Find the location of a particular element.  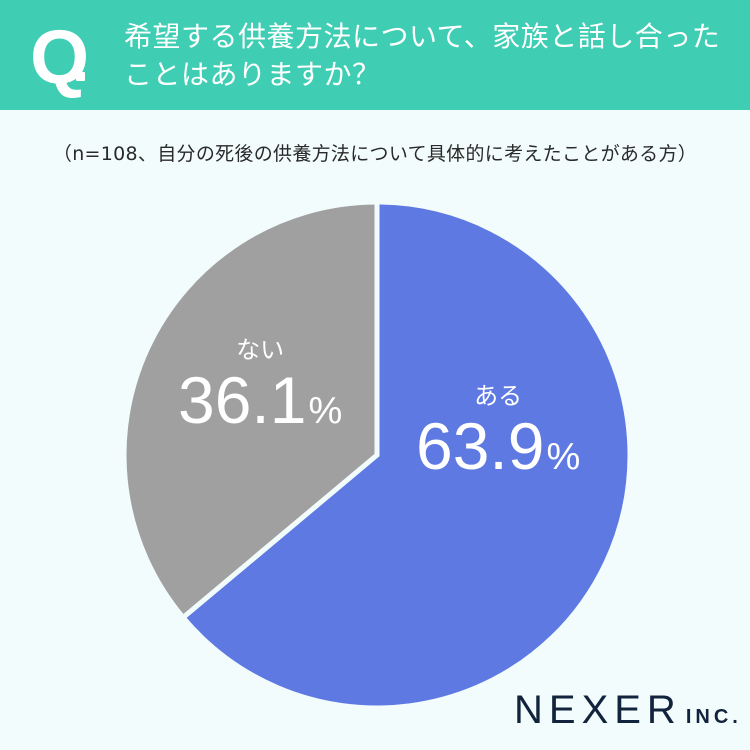

question-text: 希望する供養方法について、家族と話し合った ことはありますか？ is located at coordinates (429, 56).